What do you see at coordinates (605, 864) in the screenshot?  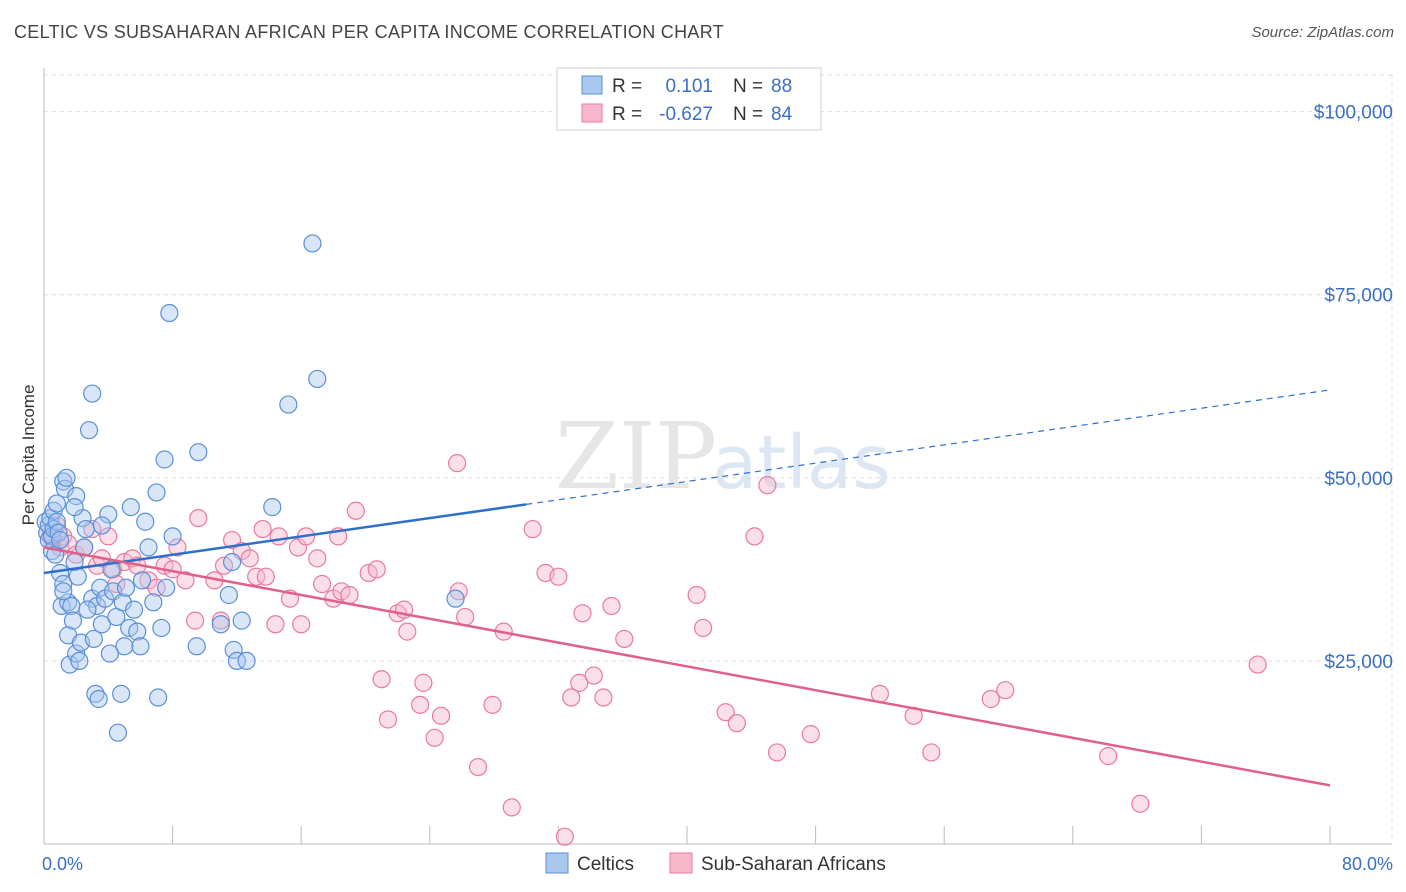 I see `legend-bottom-label-celtics: Celtics` at bounding box center [605, 864].